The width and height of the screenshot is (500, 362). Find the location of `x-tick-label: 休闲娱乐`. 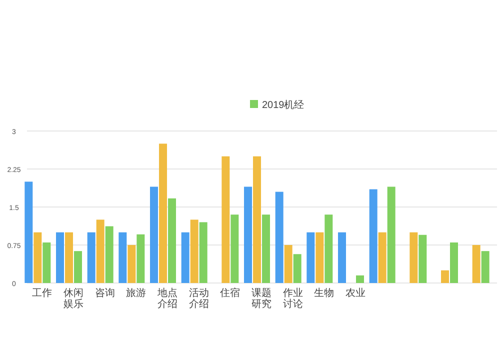

x-tick-label: 休闲娱乐 is located at coordinates (74, 298).